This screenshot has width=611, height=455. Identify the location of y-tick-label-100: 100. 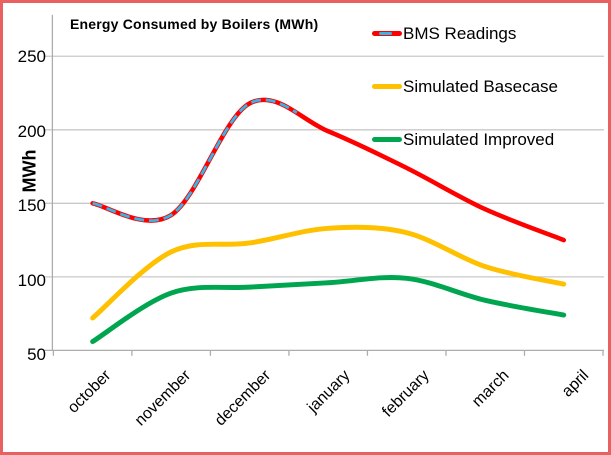
(31, 280).